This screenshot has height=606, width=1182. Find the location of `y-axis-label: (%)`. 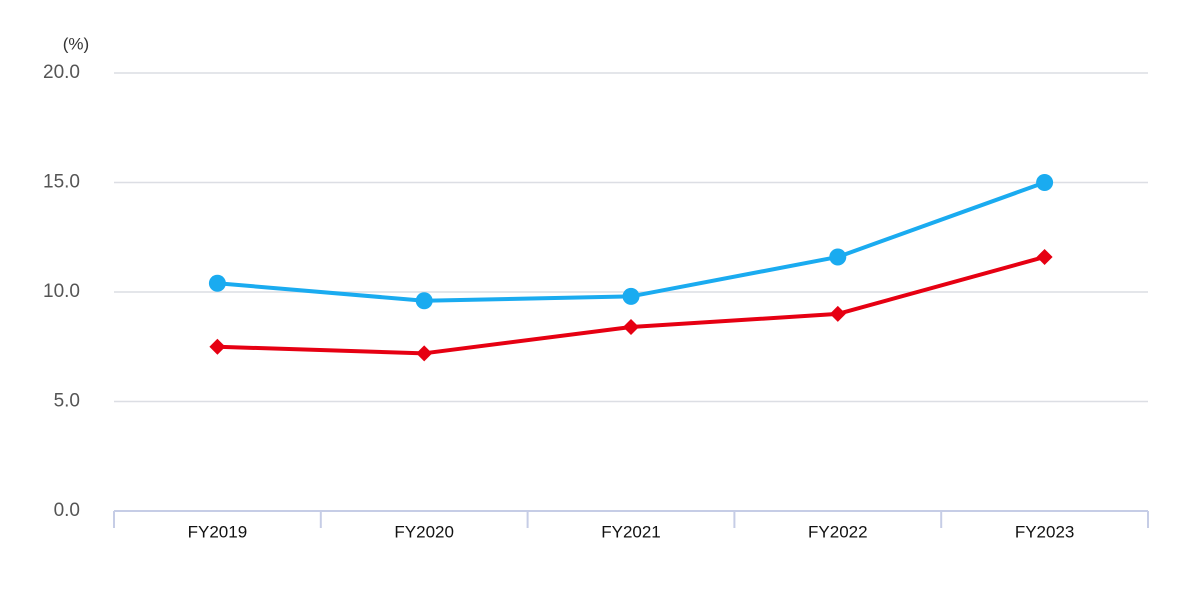

y-axis-label: (%) is located at coordinates (76, 43).